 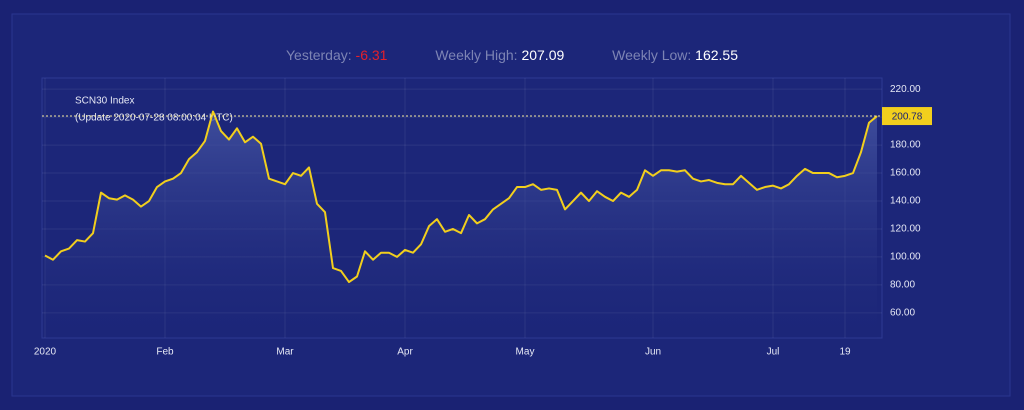 I want to click on stat-label: Weekly Low:, so click(x=652, y=55).